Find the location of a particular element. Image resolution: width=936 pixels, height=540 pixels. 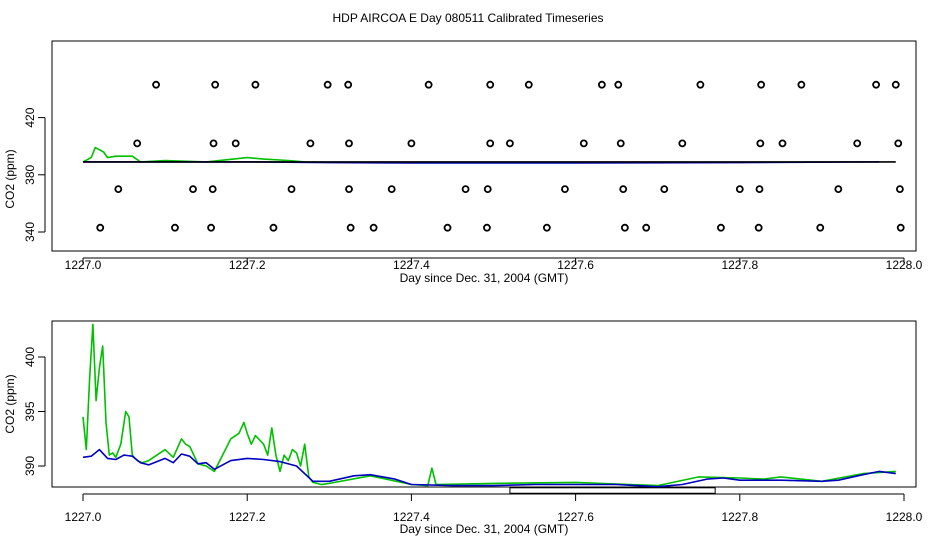

top-y-axis-label: CO2 (ppm) is located at coordinates (10, 178).